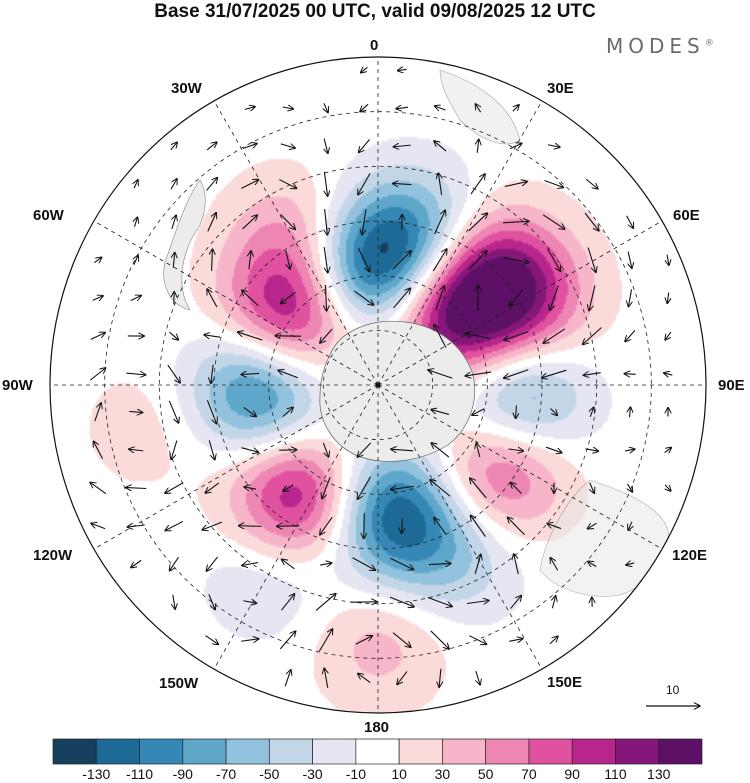 The width and height of the screenshot is (750, 783). What do you see at coordinates (397, 391) in the screenshot?
I see `antarctica-outline` at bounding box center [397, 391].